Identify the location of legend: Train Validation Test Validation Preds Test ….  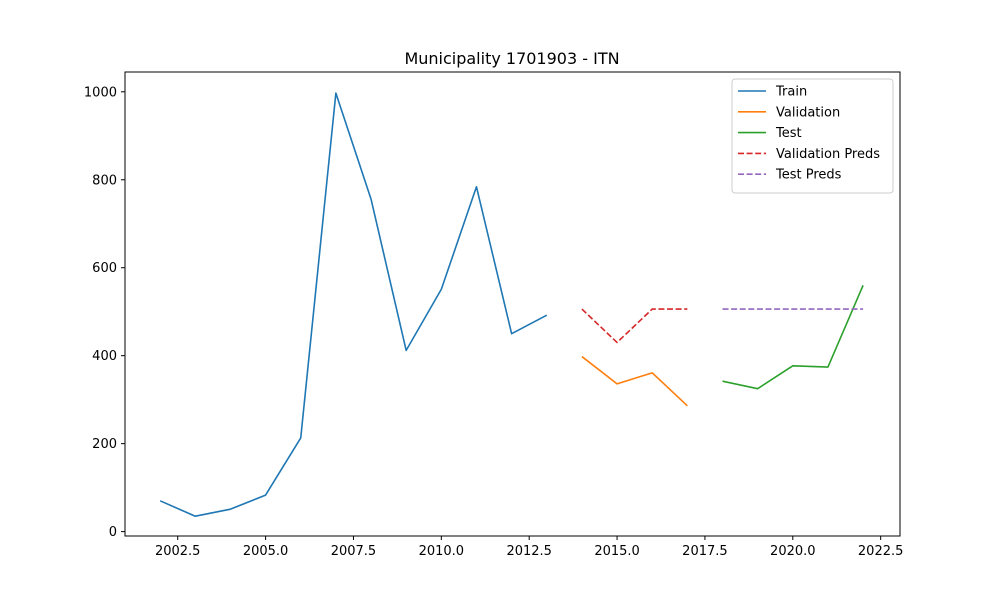
(812, 136).